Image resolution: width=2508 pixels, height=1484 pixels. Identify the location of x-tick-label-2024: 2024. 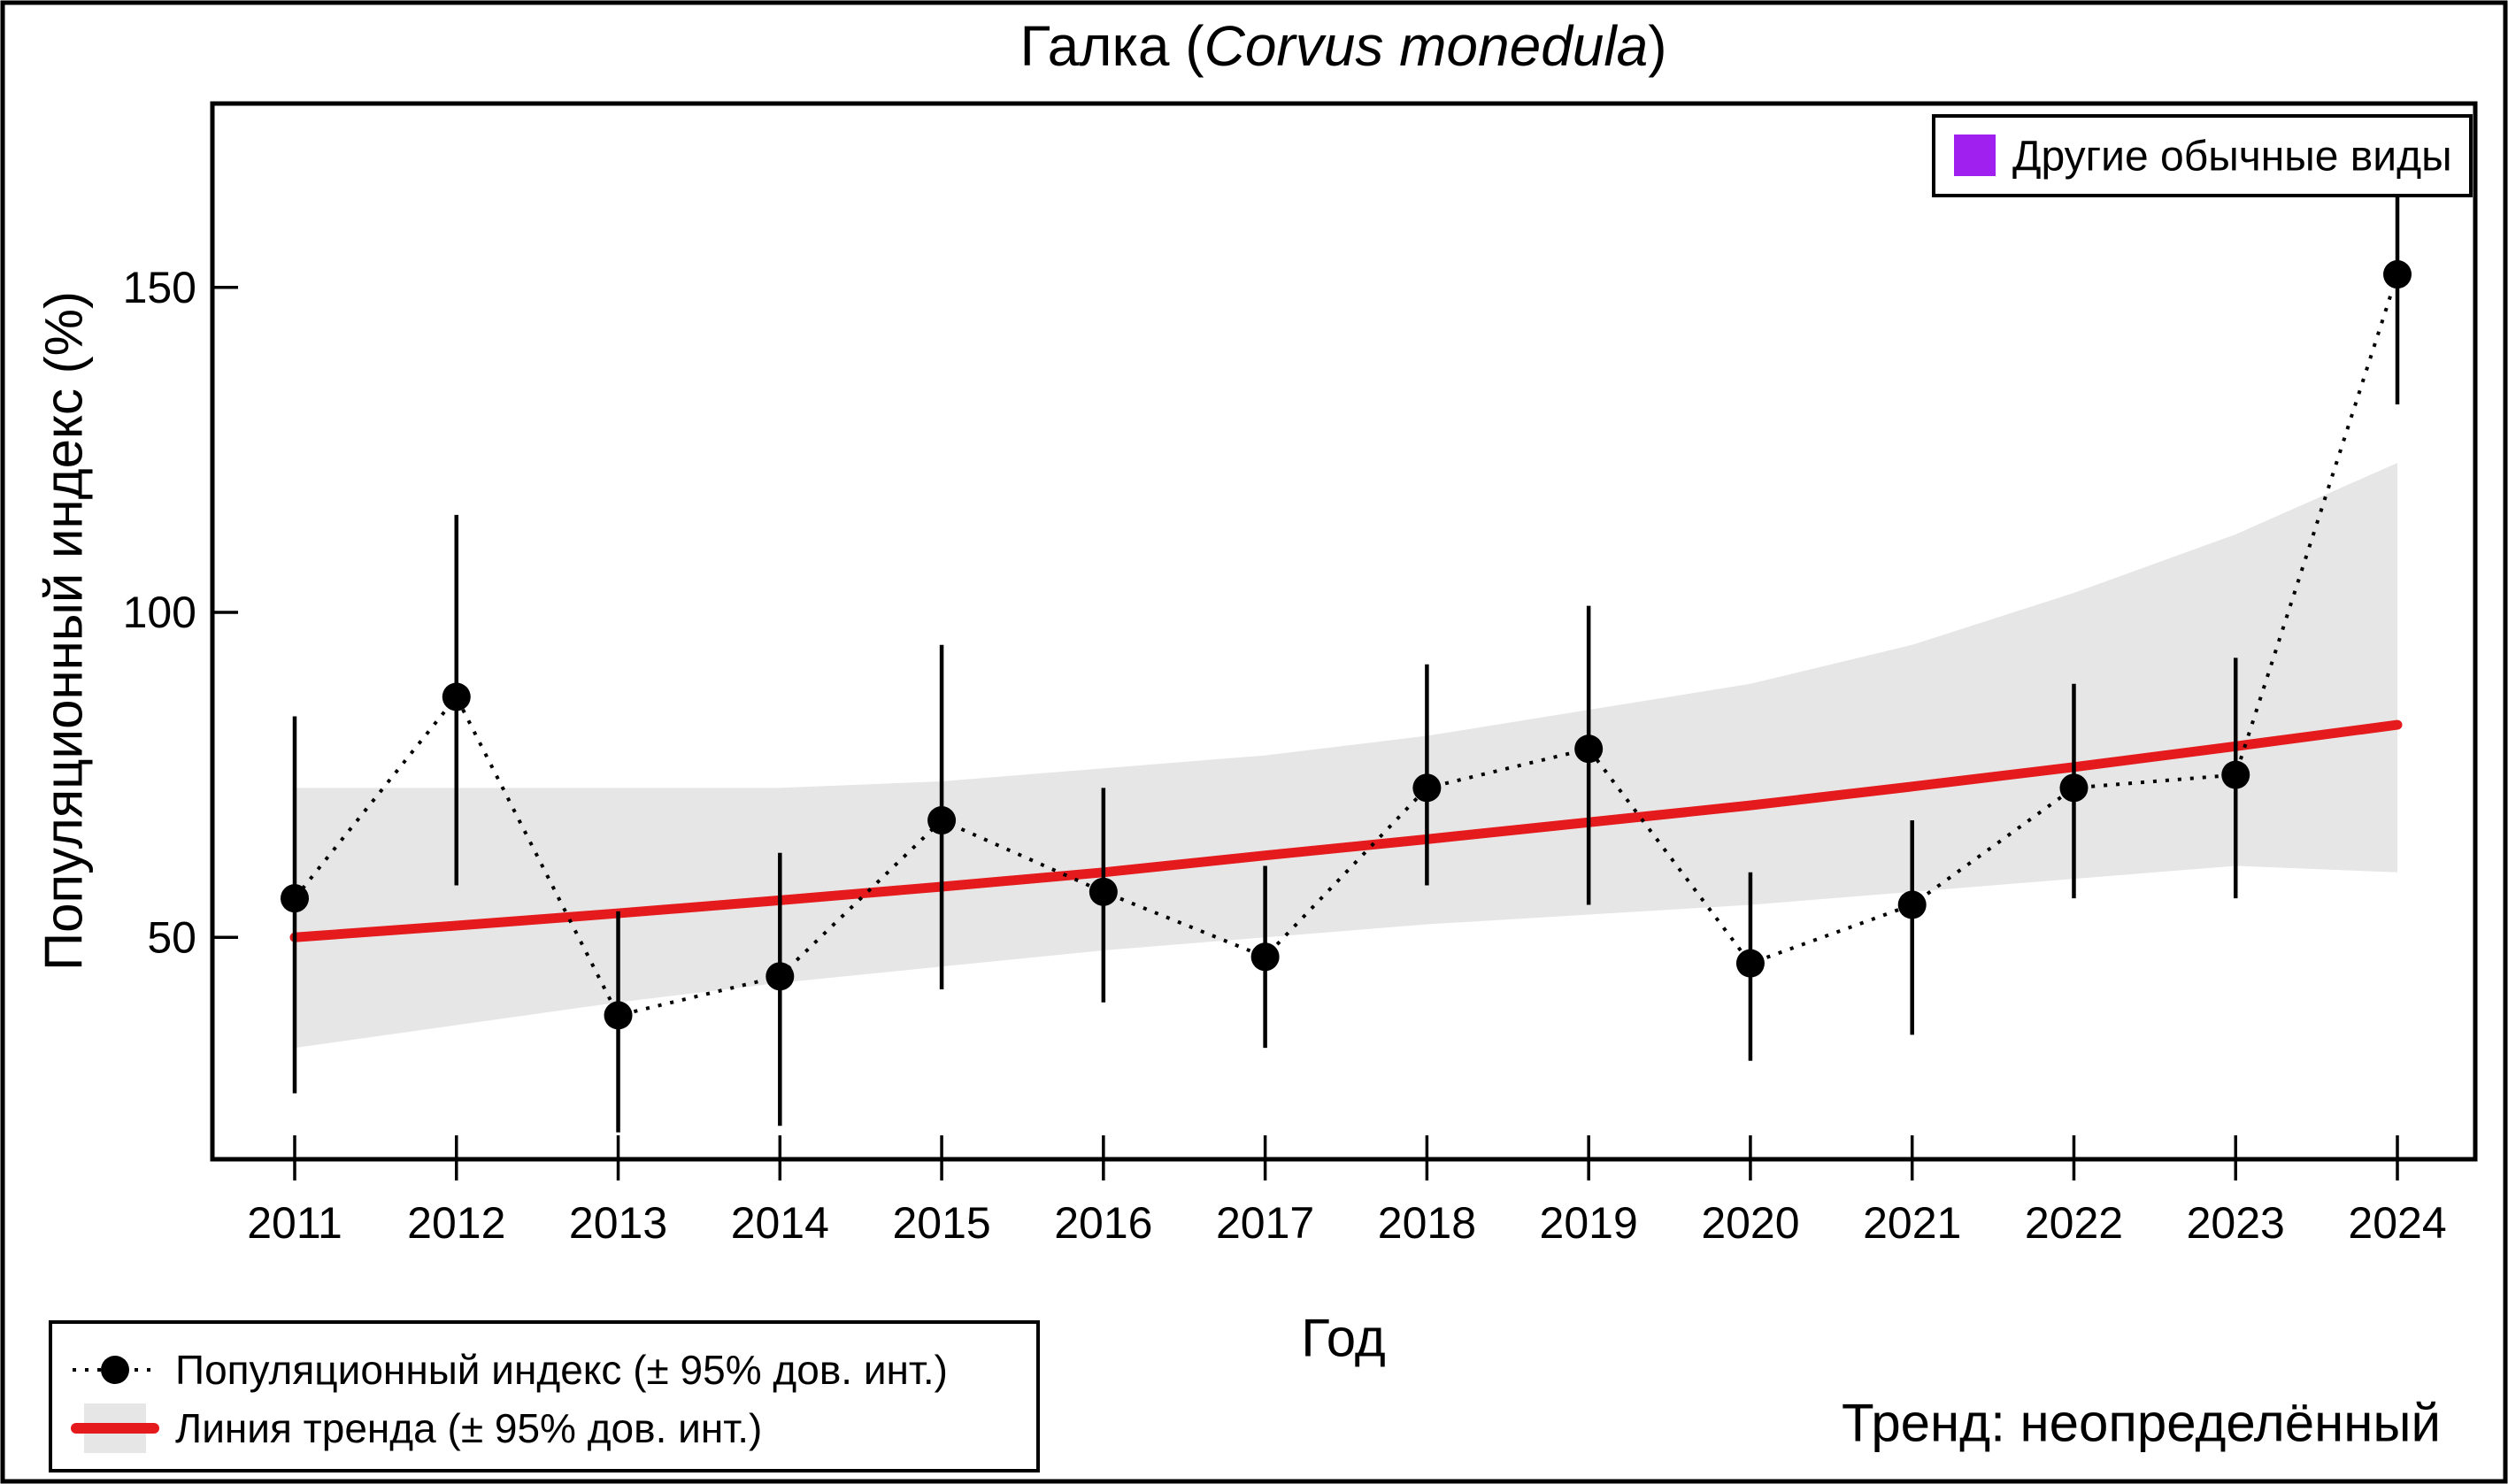
(2397, 1223).